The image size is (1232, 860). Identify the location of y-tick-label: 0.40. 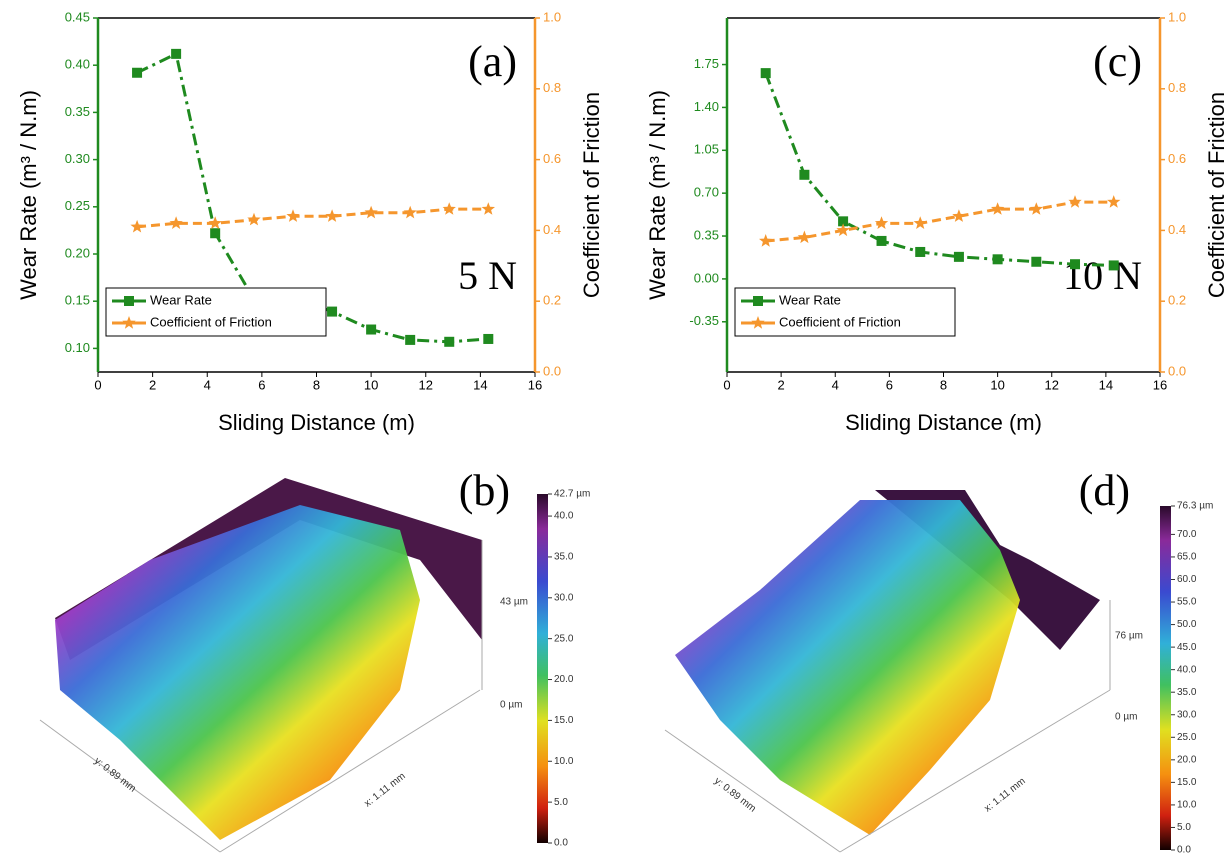
(77, 64).